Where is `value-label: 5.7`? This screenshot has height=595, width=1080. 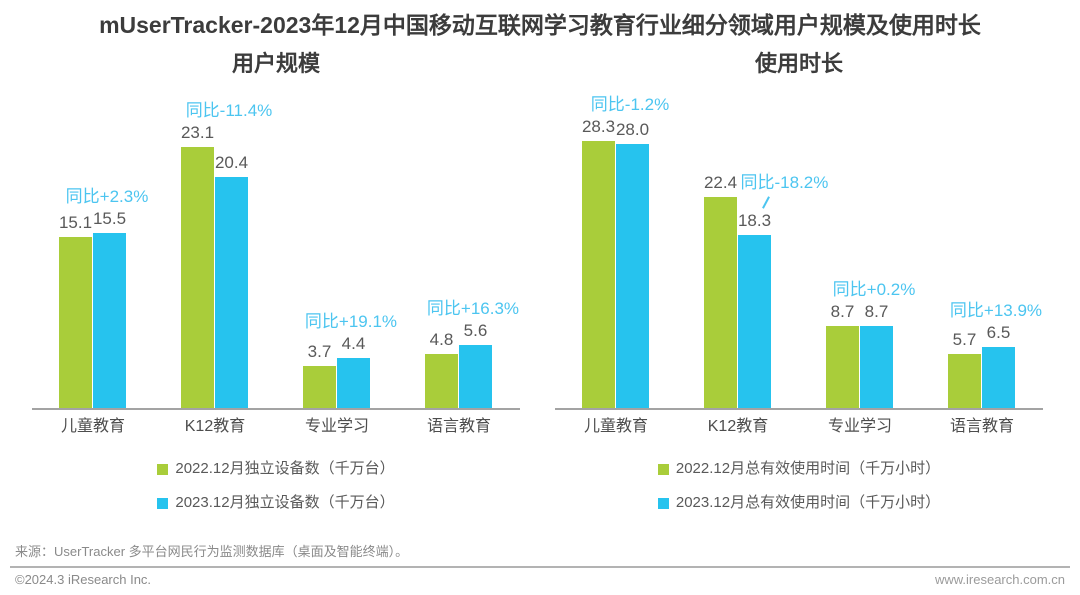
value-label: 5.7 is located at coordinates (964, 339).